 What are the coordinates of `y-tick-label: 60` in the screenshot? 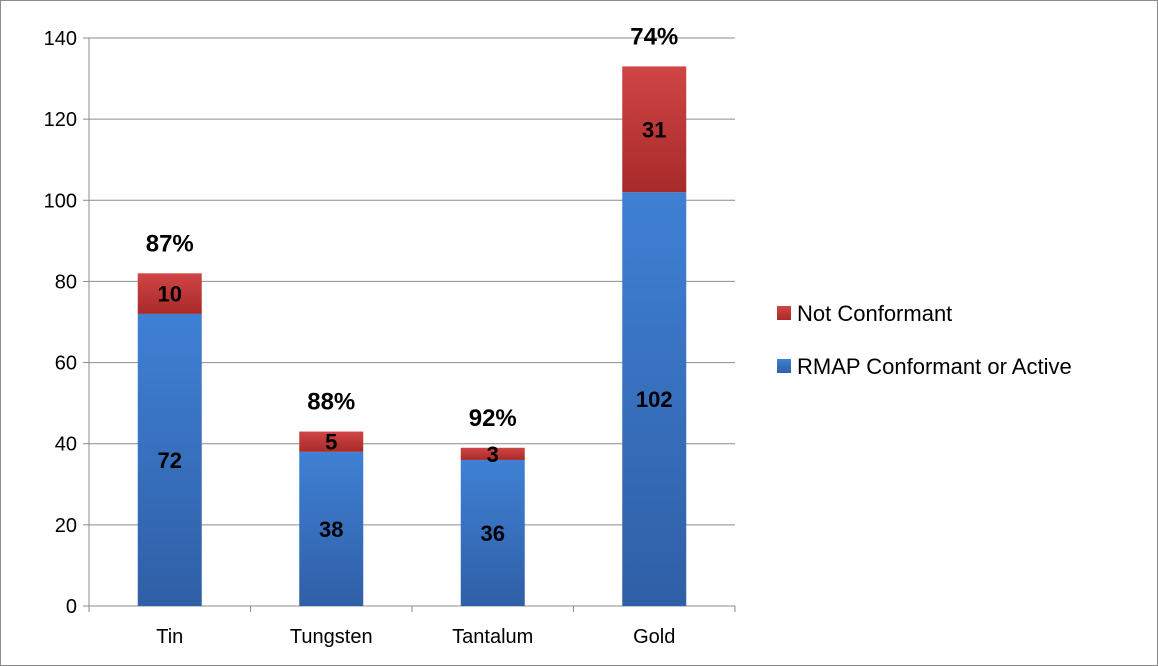 It's located at (66, 364).